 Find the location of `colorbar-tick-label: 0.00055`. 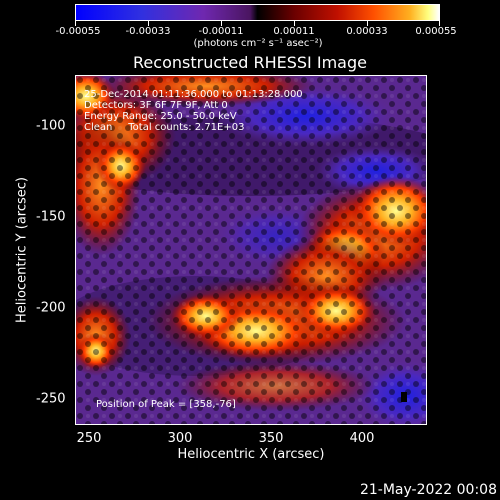

colorbar-tick-label: 0.00055 is located at coordinates (436, 31).